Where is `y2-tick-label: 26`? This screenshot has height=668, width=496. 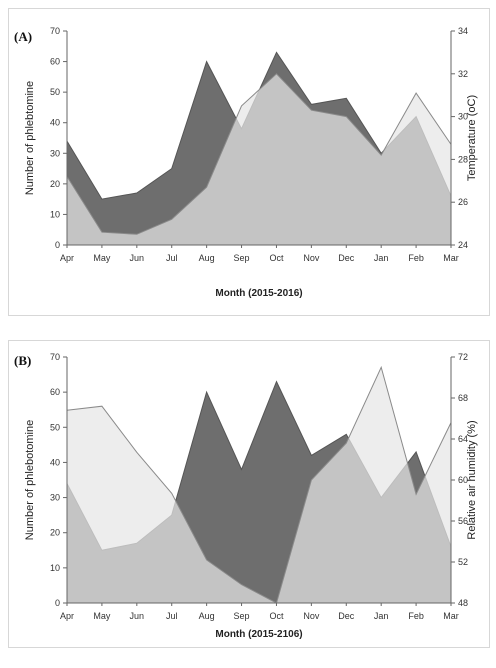 y2-tick-label: 26 is located at coordinates (463, 202).